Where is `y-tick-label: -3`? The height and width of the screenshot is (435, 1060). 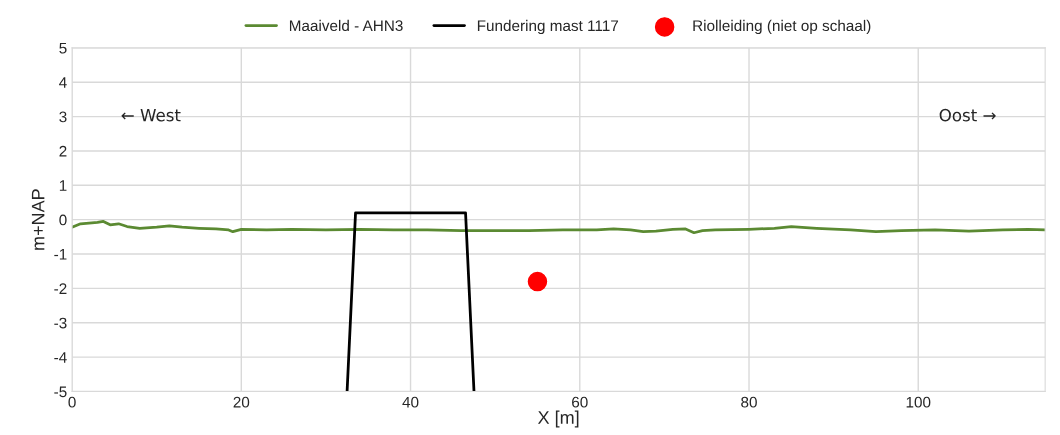 y-tick-label: -3 is located at coordinates (60, 323).